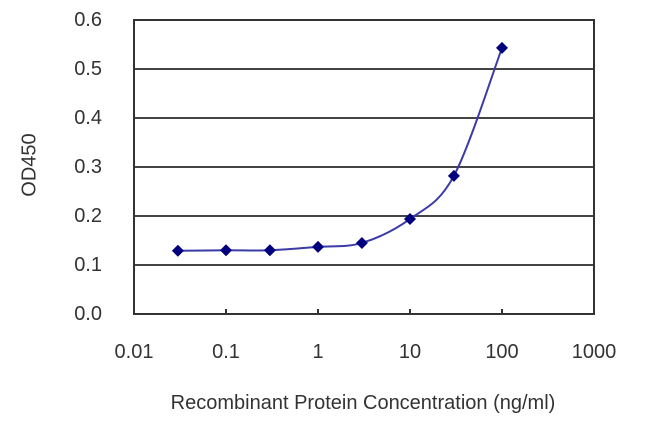  Describe the element at coordinates (318, 352) in the screenshot. I see `x-tick-label: 1` at that location.